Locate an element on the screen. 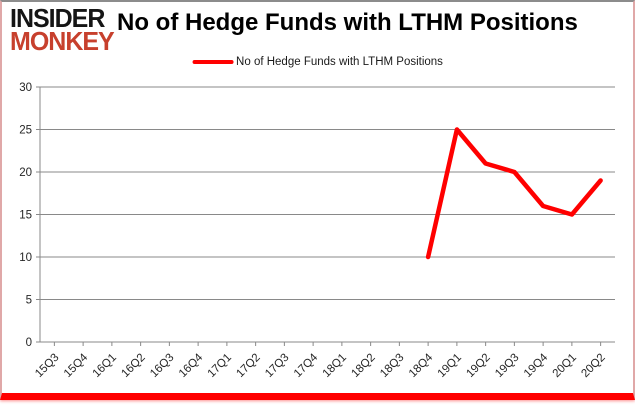 The height and width of the screenshot is (405, 635). insider-monkey-logo: INSIDER MONKEY is located at coordinates (62, 29).